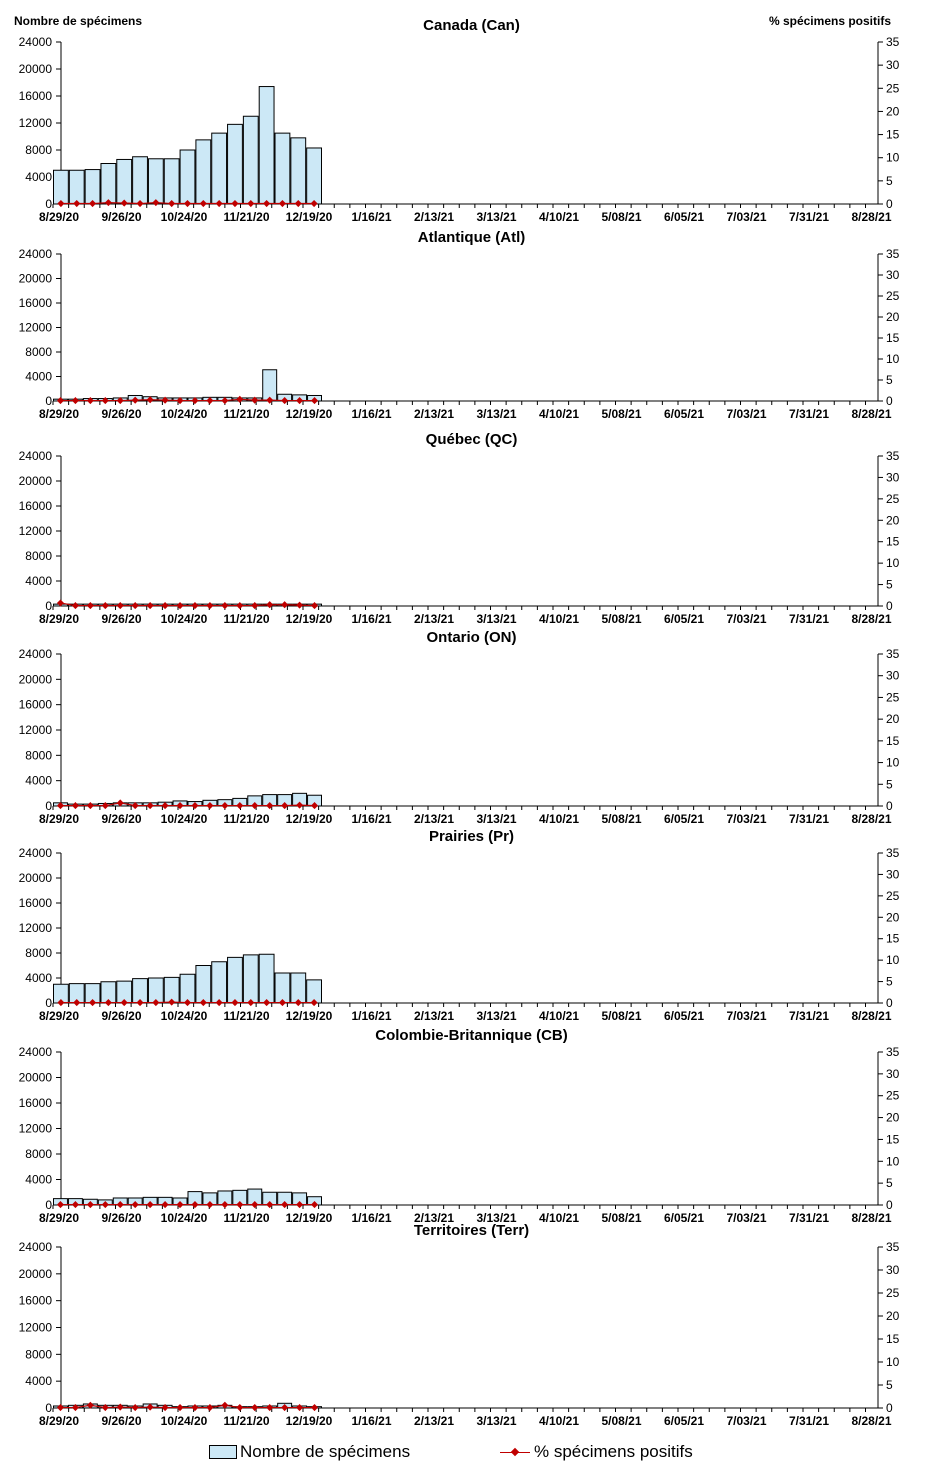  What do you see at coordinates (36, 853) in the screenshot?
I see `left-tick-label: 24000` at bounding box center [36, 853].